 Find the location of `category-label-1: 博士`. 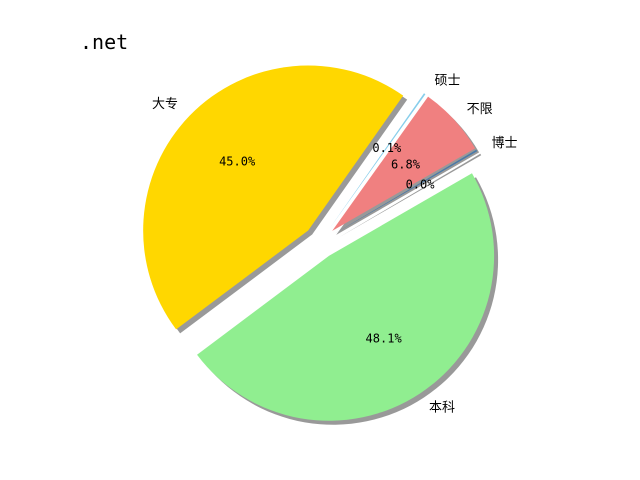

category-label-1: 博士 is located at coordinates (504, 143).